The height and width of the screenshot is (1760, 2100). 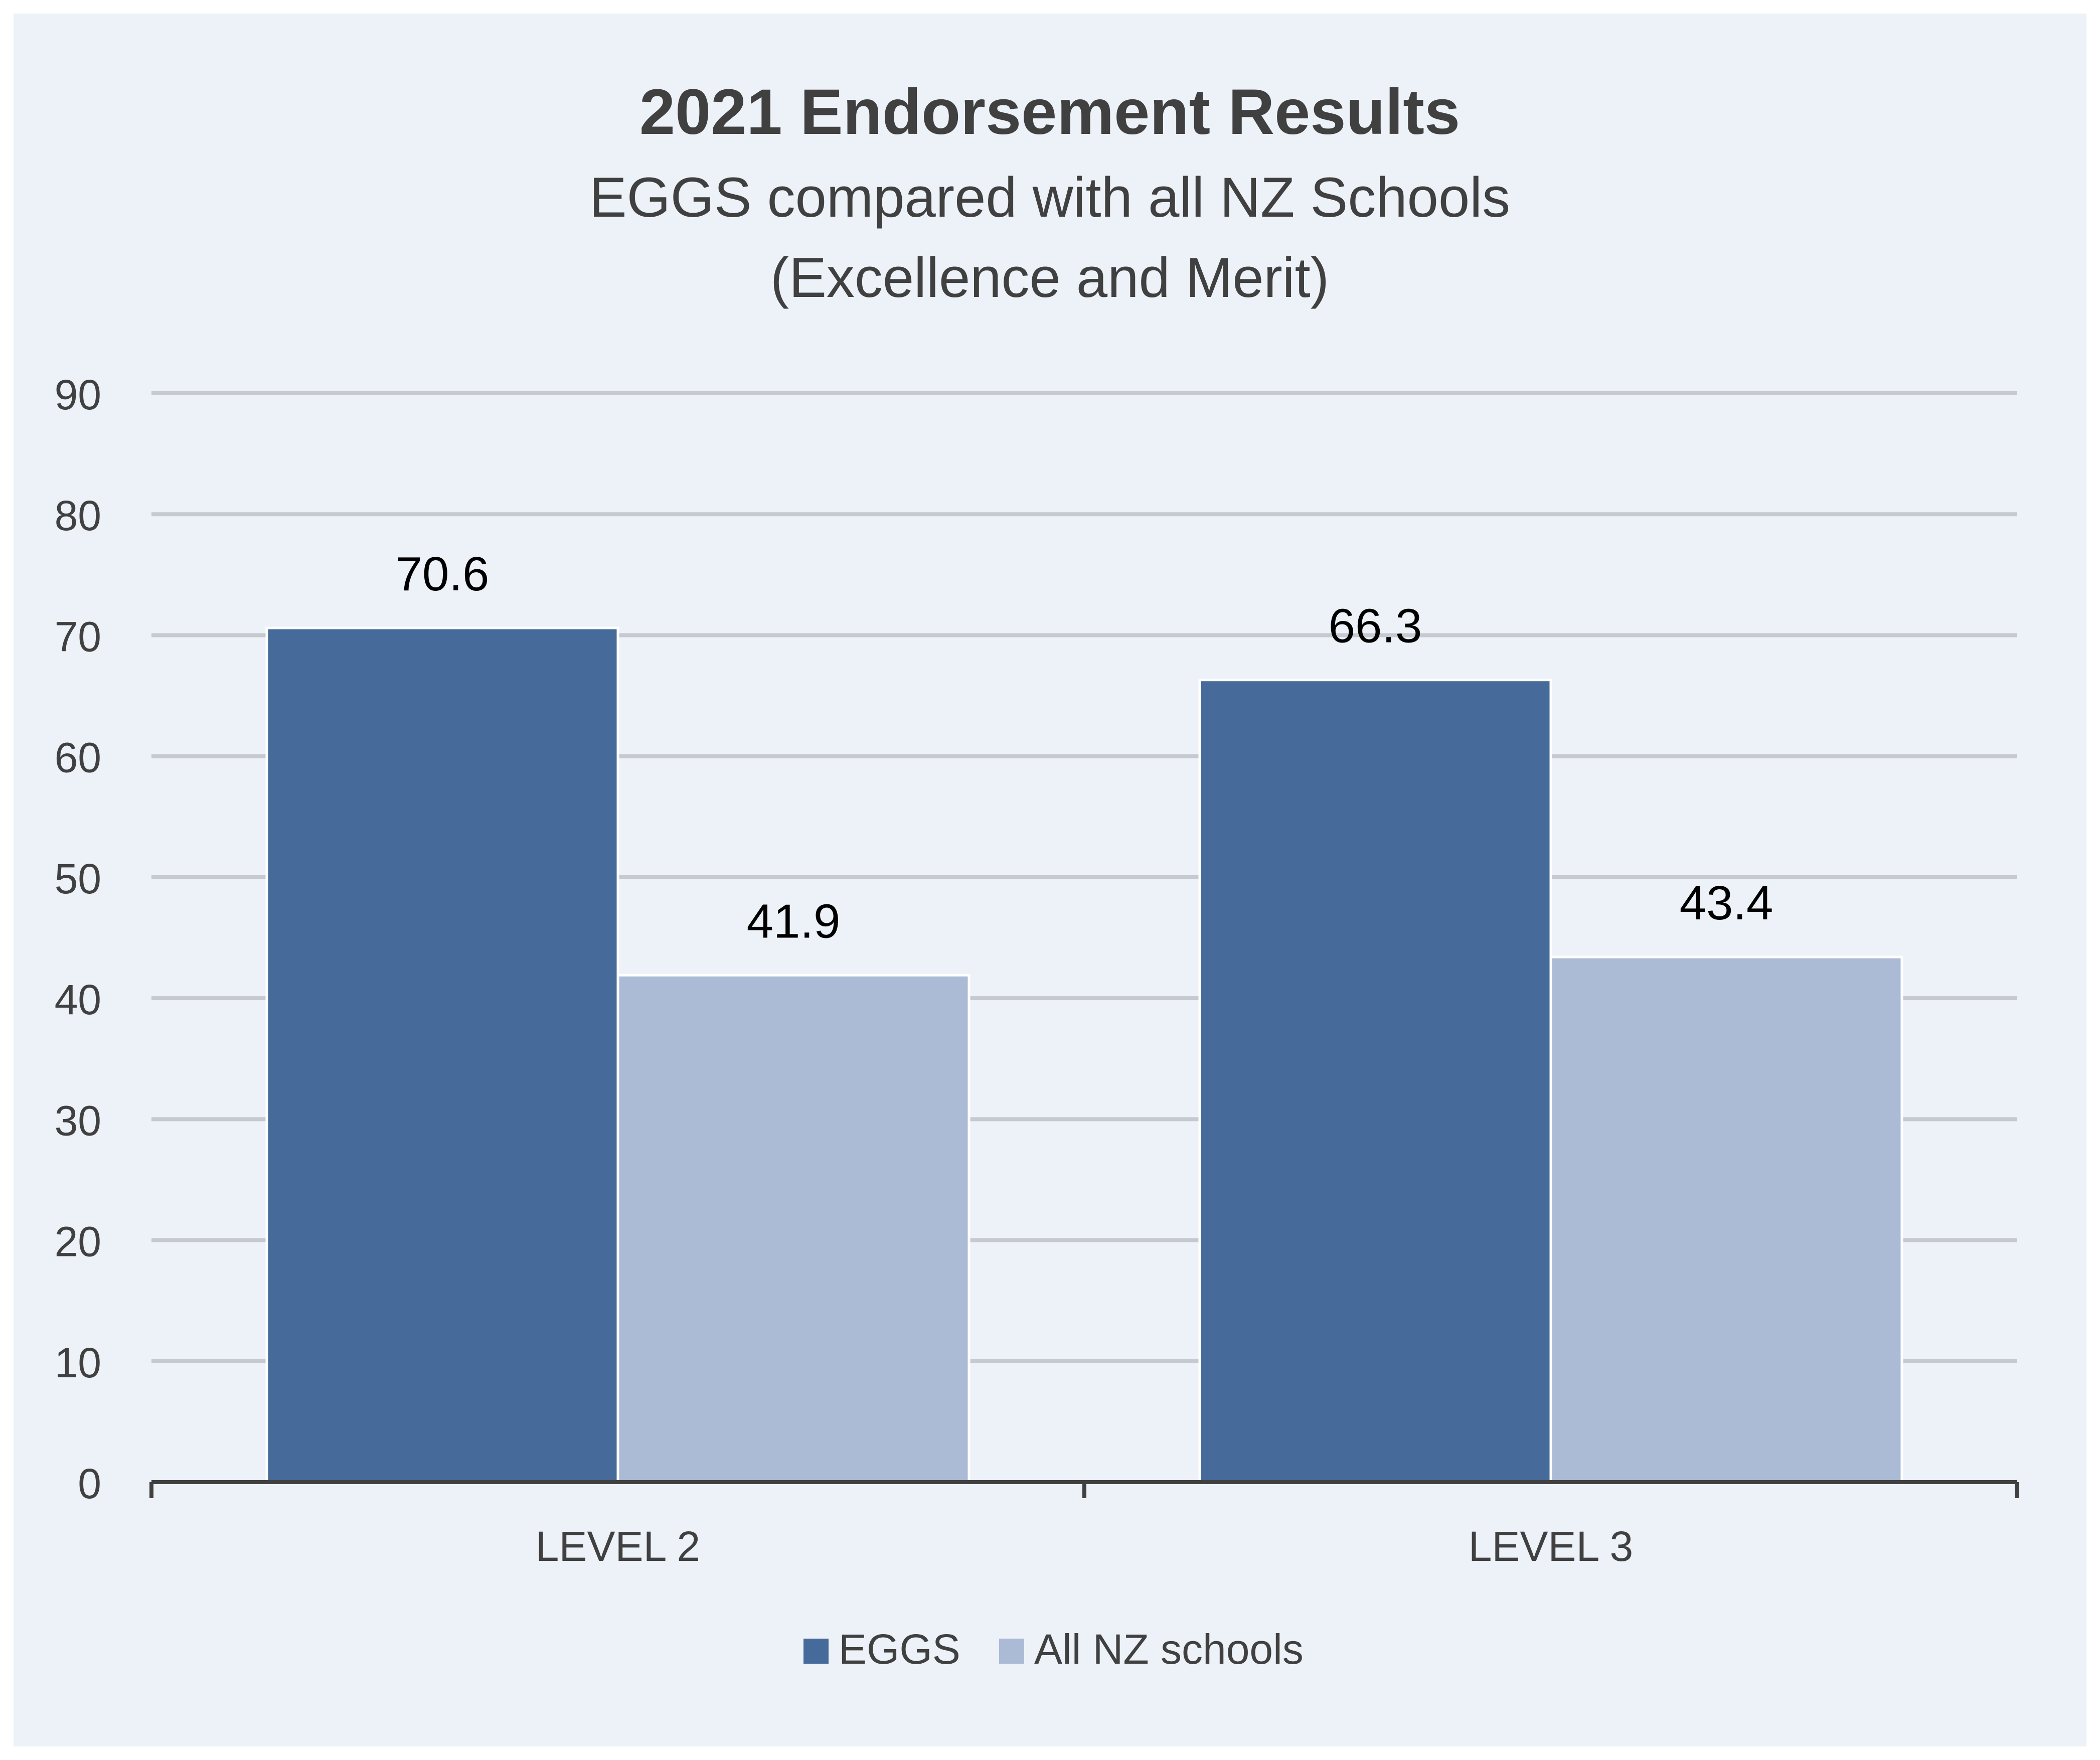 What do you see at coordinates (1084, 1546) in the screenshot?
I see `x-axis-tick-labels: LEVEL 2 LEVEL 3` at bounding box center [1084, 1546].